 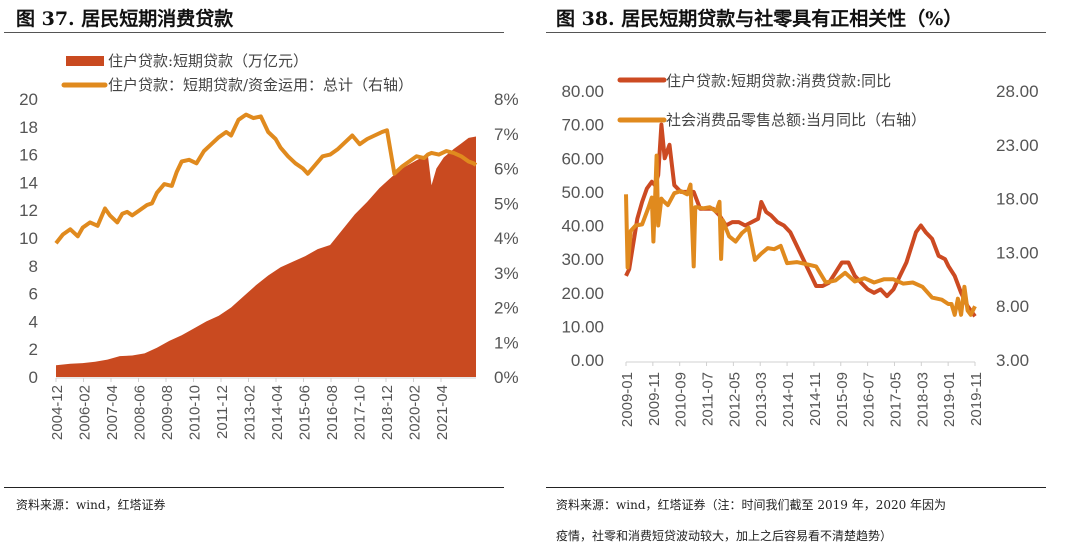 I want to click on y-right-tick-label: 4%, so click(x=506, y=238).